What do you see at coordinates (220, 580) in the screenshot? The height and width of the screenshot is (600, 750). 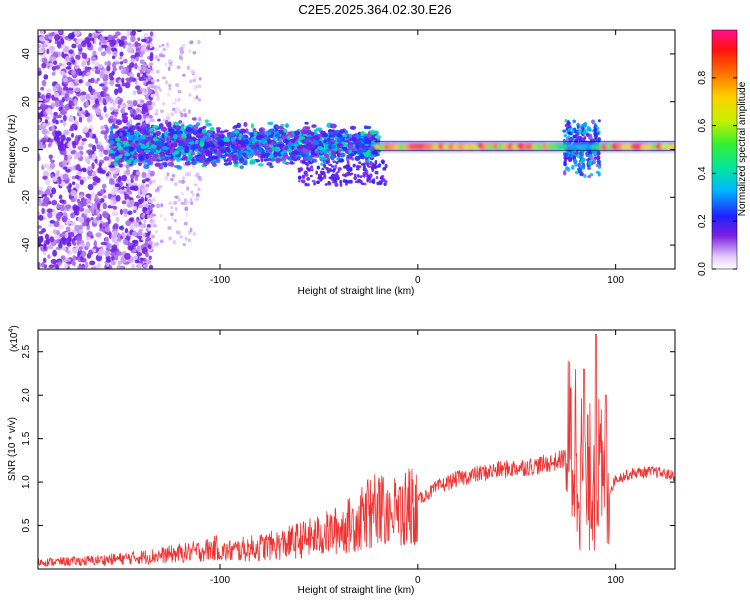 I see `snr-x-tick-label: -100` at bounding box center [220, 580].